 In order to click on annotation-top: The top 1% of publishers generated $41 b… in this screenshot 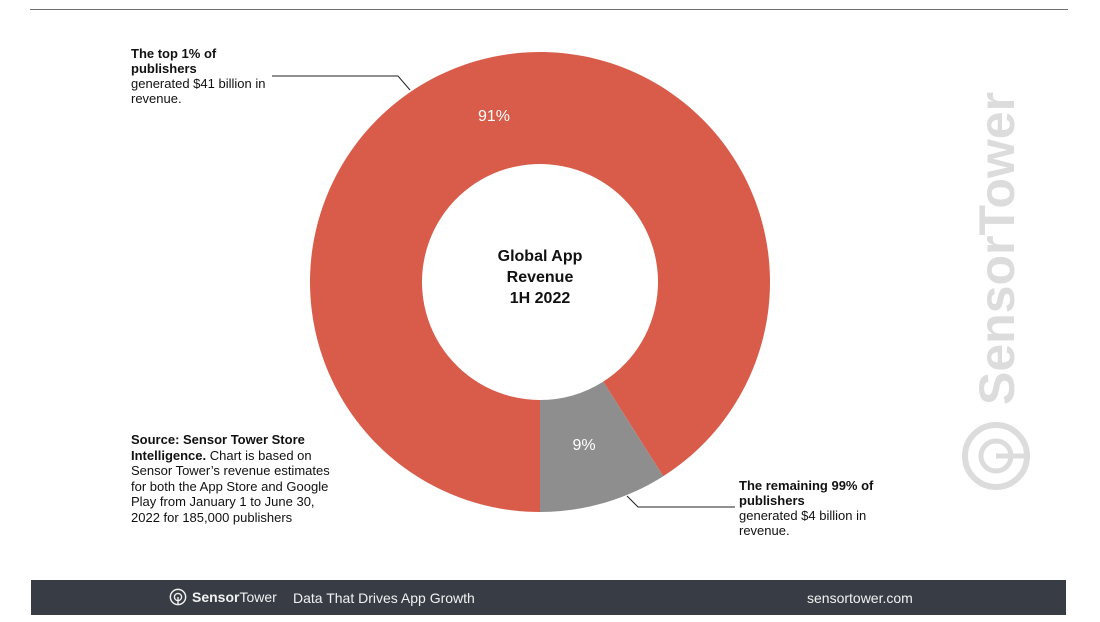, I will do `click(206, 76)`.